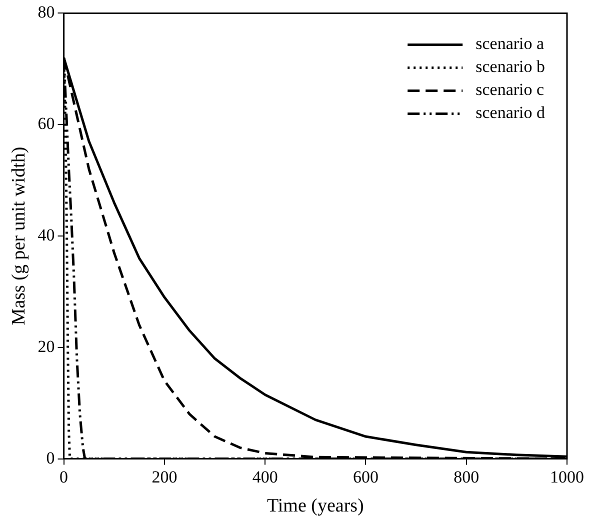  Describe the element at coordinates (46, 124) in the screenshot. I see `y-tick-label: 60` at that location.